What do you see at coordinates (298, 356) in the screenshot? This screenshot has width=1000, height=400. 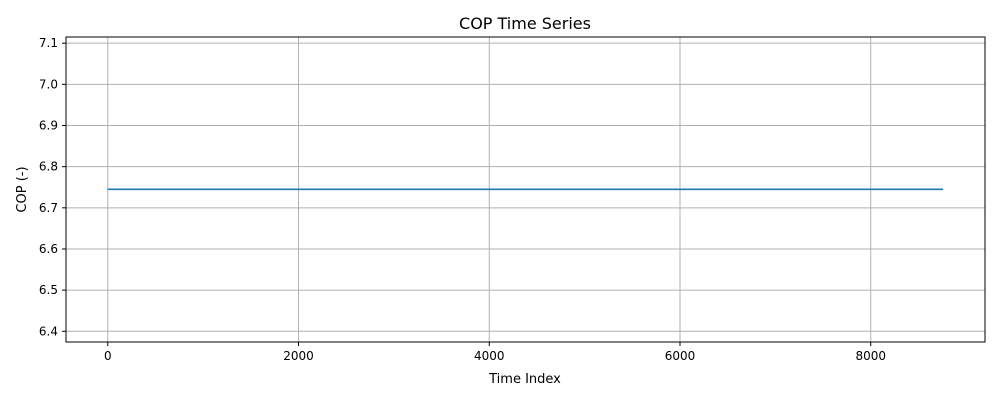 I see `x-tick-label: 2000` at bounding box center [298, 356].